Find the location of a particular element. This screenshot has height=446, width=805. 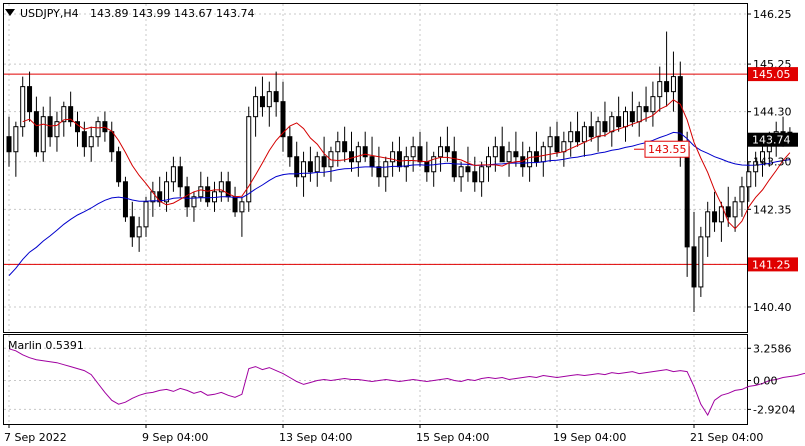

symbol-label: USDJPY,H4 is located at coordinates (49, 13).